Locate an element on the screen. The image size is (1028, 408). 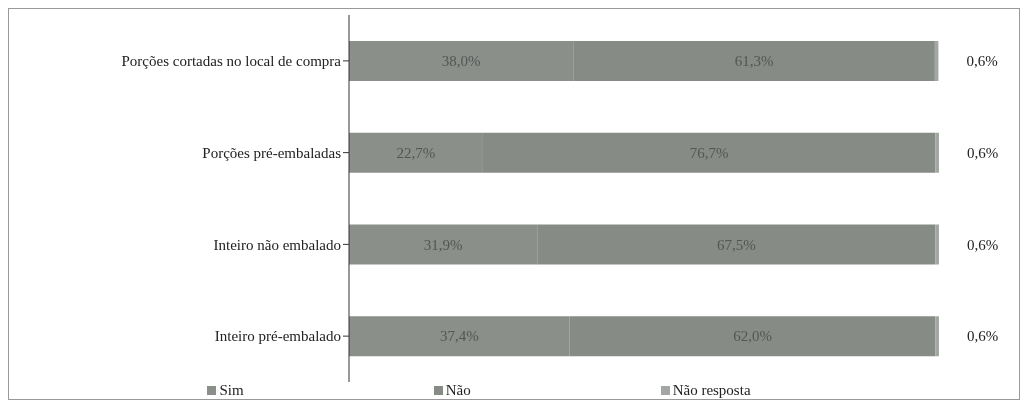
y-tick-label: Porções cortadas no local de compra is located at coordinates (231, 61).